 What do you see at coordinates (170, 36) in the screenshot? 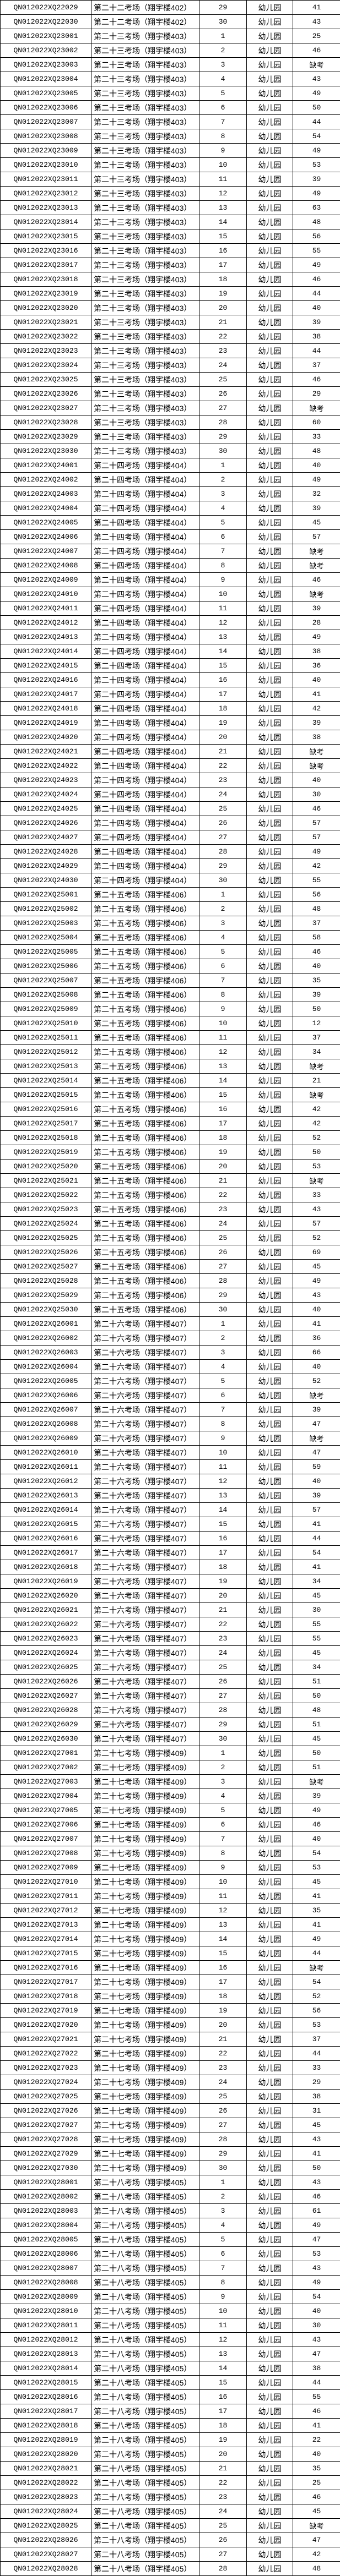
I see `table-row: QN012022XQ23001 第二十三考场（翔宇楼403） 1 幼儿园 25` at bounding box center [170, 36].